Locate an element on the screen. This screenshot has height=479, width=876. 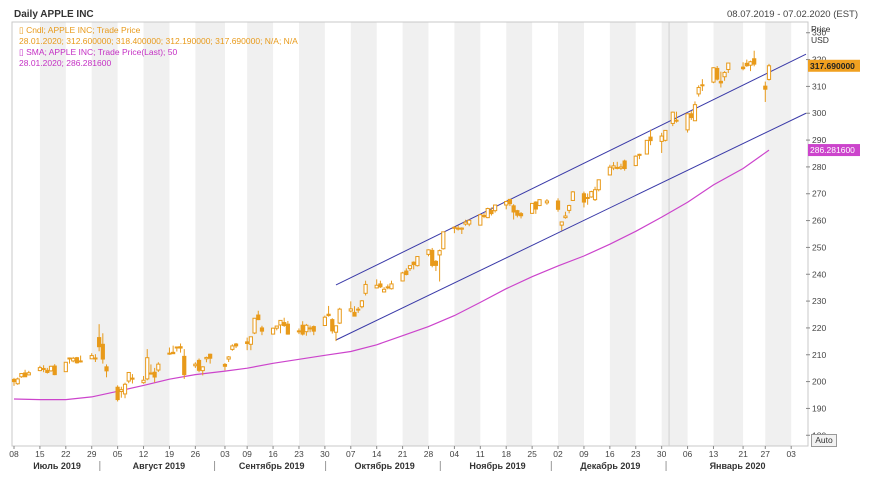
y-axis-title-currency: USD is located at coordinates (820, 40).